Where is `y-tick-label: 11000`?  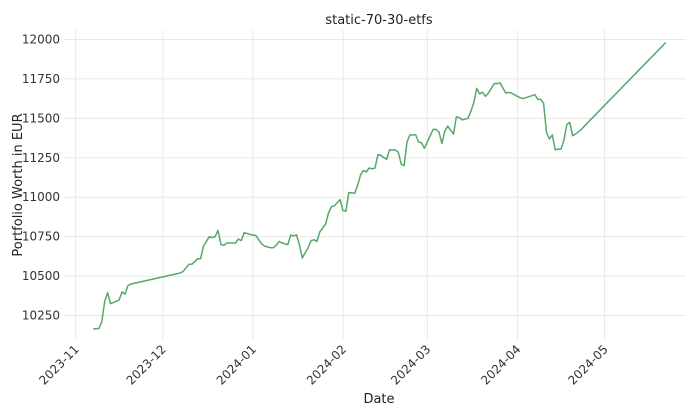 y-tick-label: 11000 is located at coordinates (41, 197).